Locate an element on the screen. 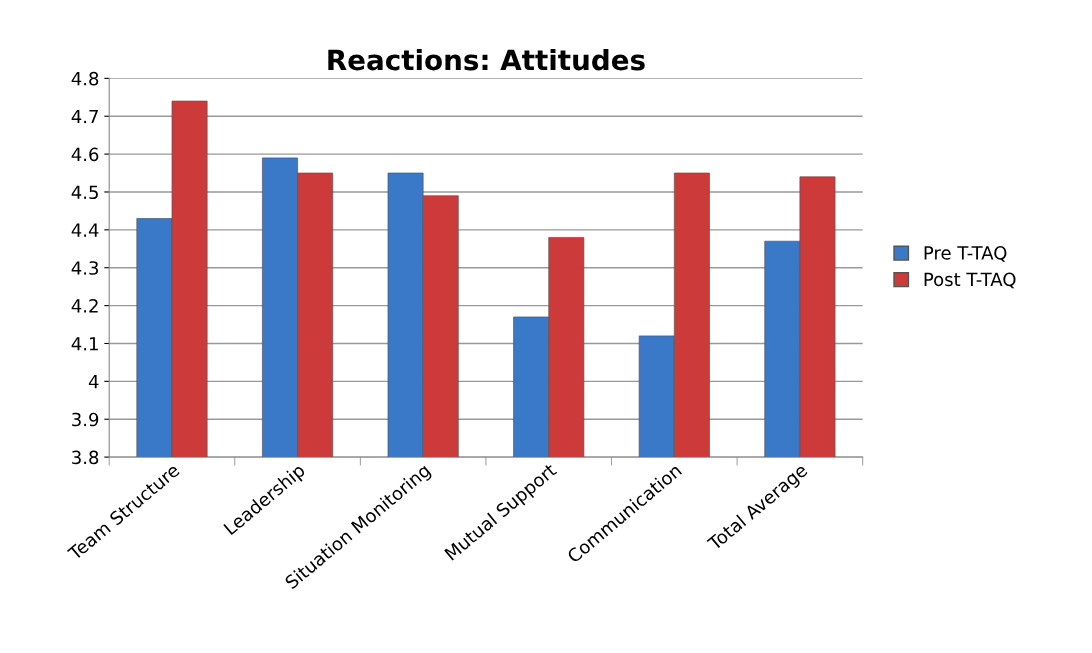 The image size is (1092, 653). y-tick-label: 4.8 is located at coordinates (85, 78).